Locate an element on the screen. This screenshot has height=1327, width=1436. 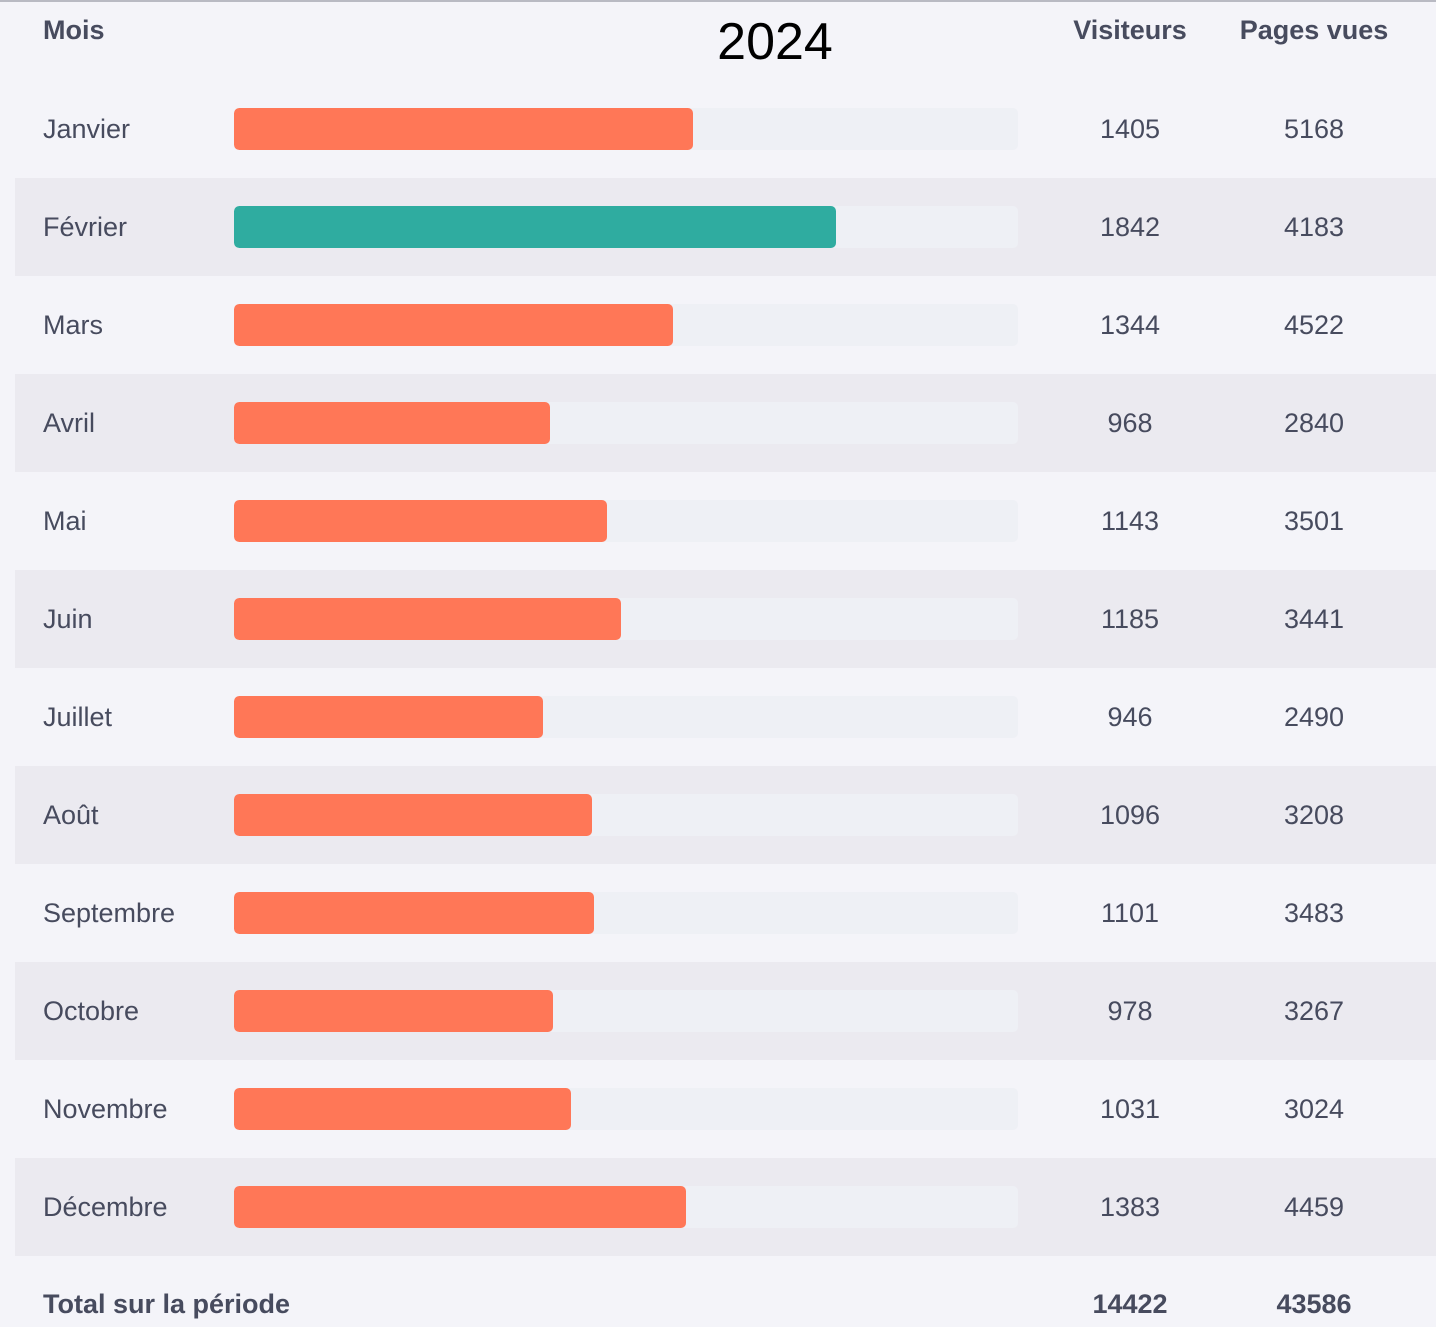
table-row: Décembre 1383 4459 is located at coordinates (725, 1207).